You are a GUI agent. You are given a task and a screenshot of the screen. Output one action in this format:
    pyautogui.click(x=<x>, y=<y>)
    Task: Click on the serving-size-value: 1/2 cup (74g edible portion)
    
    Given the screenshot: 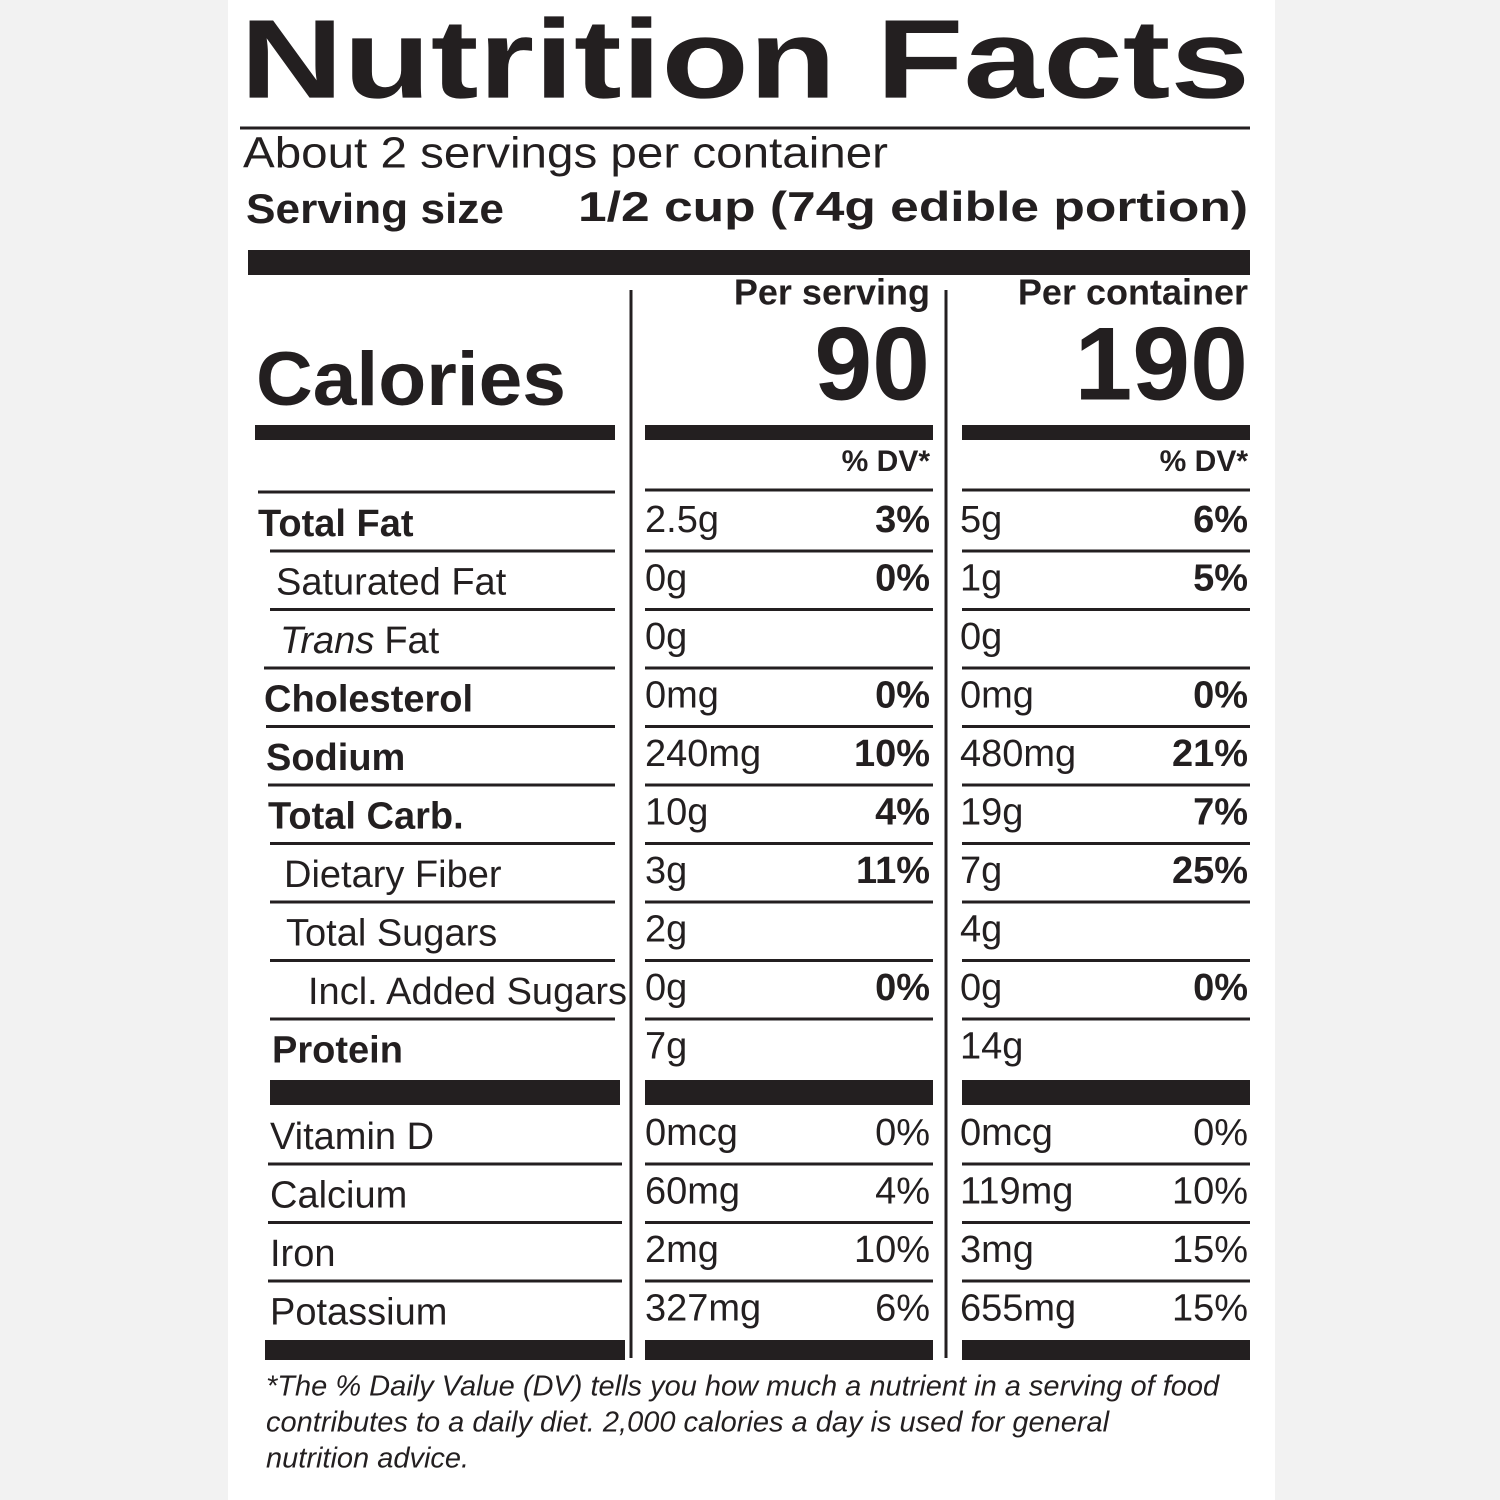 What is the action you would take?
    pyautogui.click(x=913, y=206)
    